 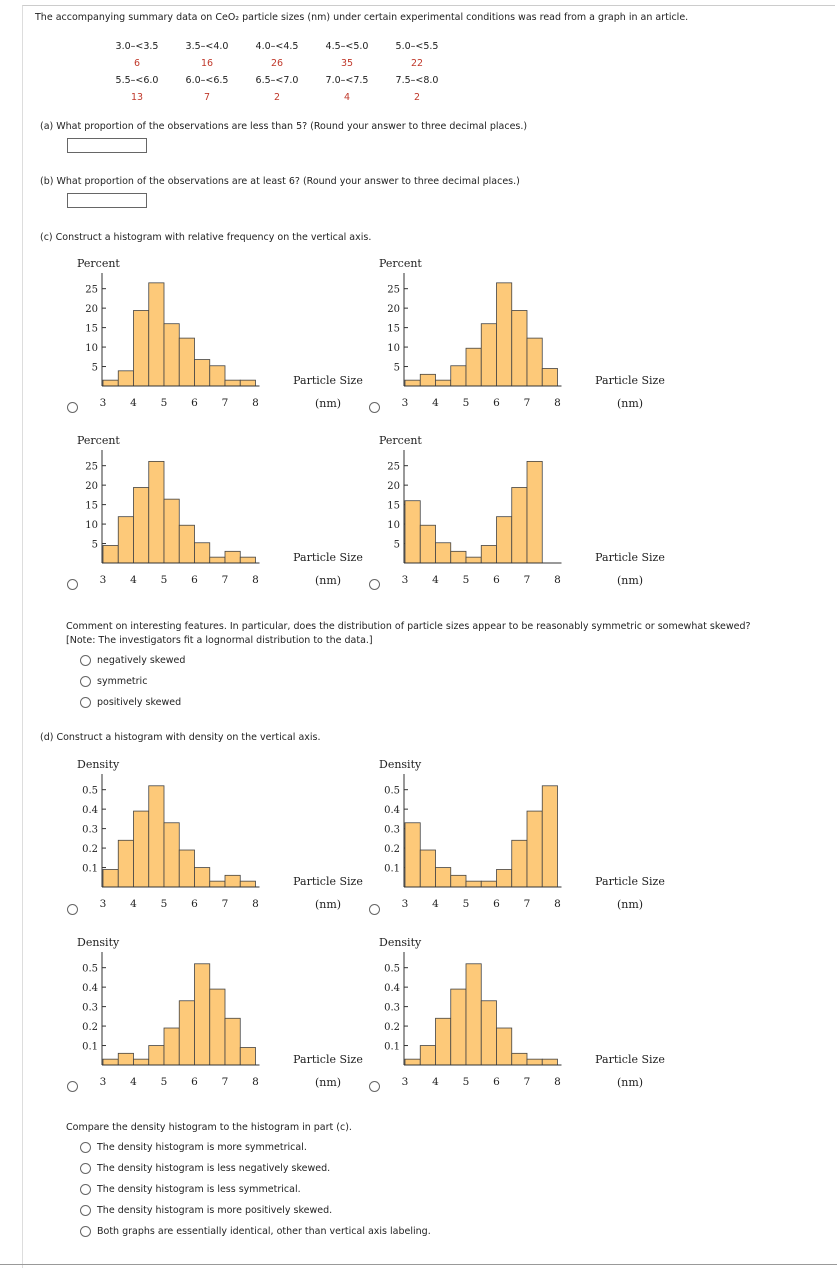 What do you see at coordinates (72, 1086) in the screenshot?
I see `chart-d3-radio` at bounding box center [72, 1086].